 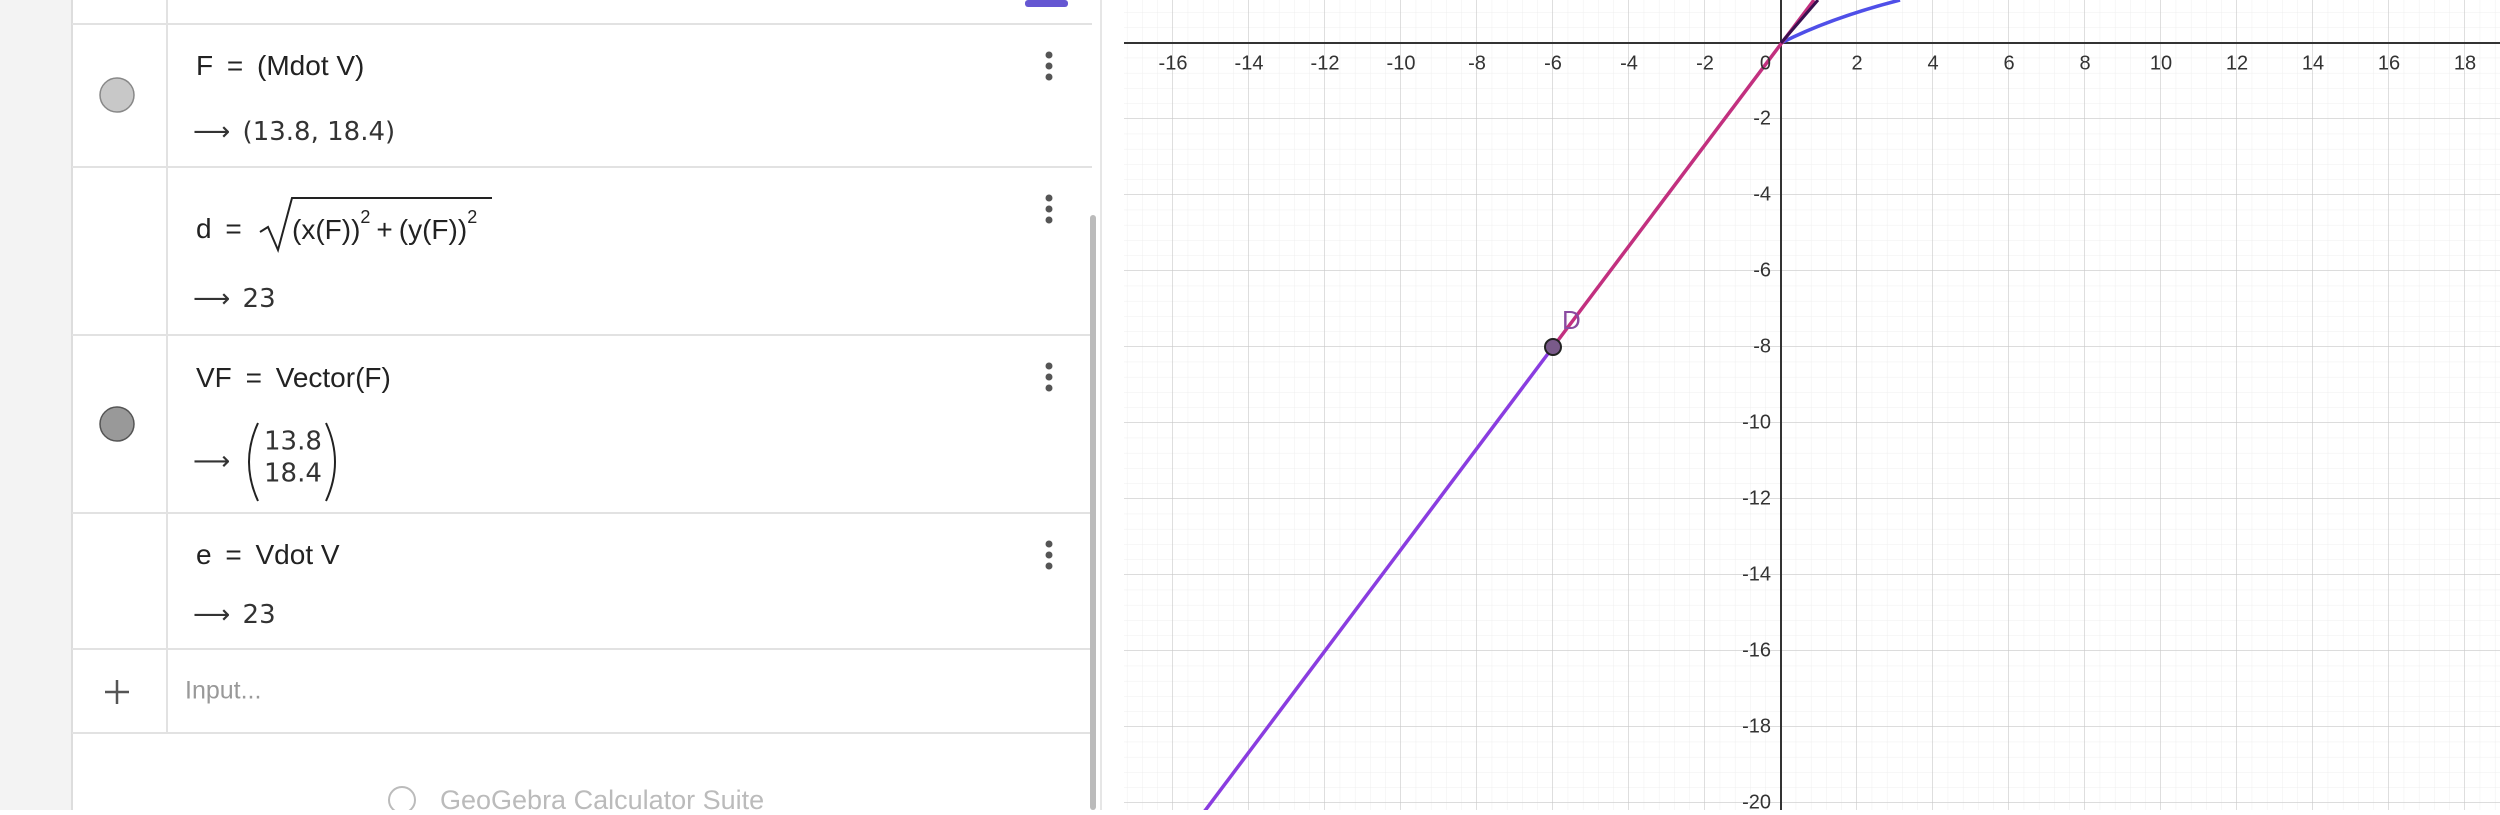 I want to click on x-tick-label: 0, so click(x=1765, y=63).